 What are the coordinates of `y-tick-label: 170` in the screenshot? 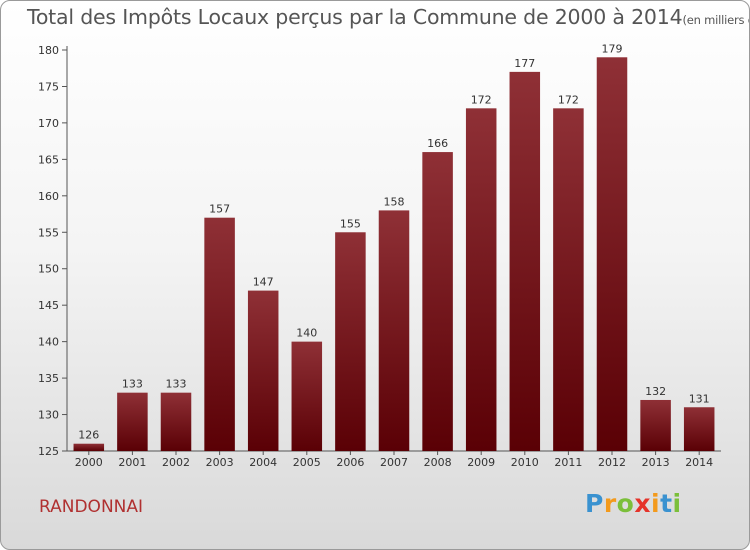 It's located at (48, 123).